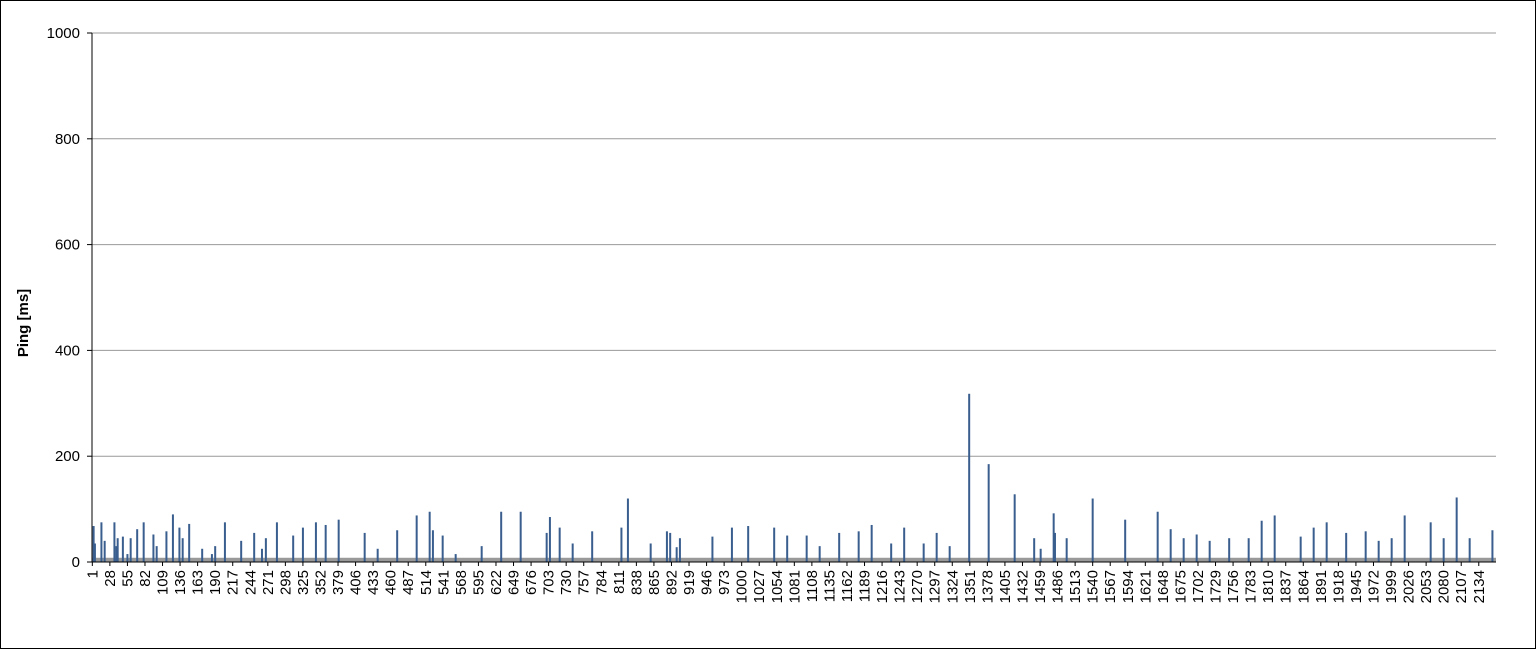  I want to click on x-tick-label: 1, so click(92, 574).